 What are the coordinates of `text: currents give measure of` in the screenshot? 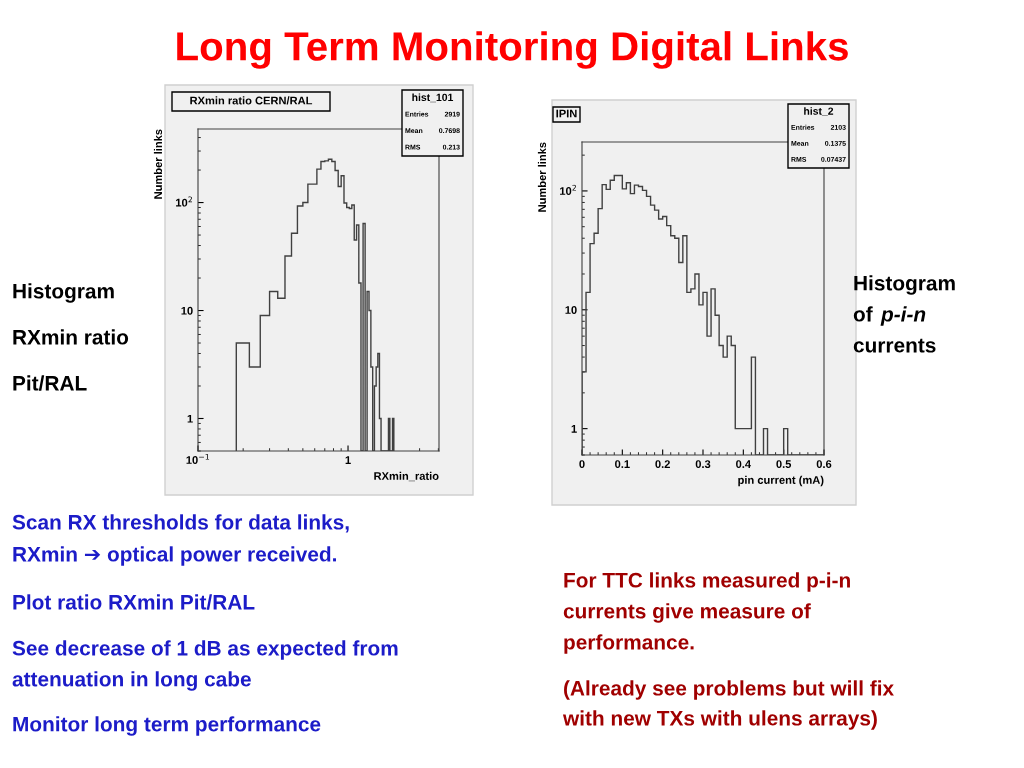 It's located at (687, 613).